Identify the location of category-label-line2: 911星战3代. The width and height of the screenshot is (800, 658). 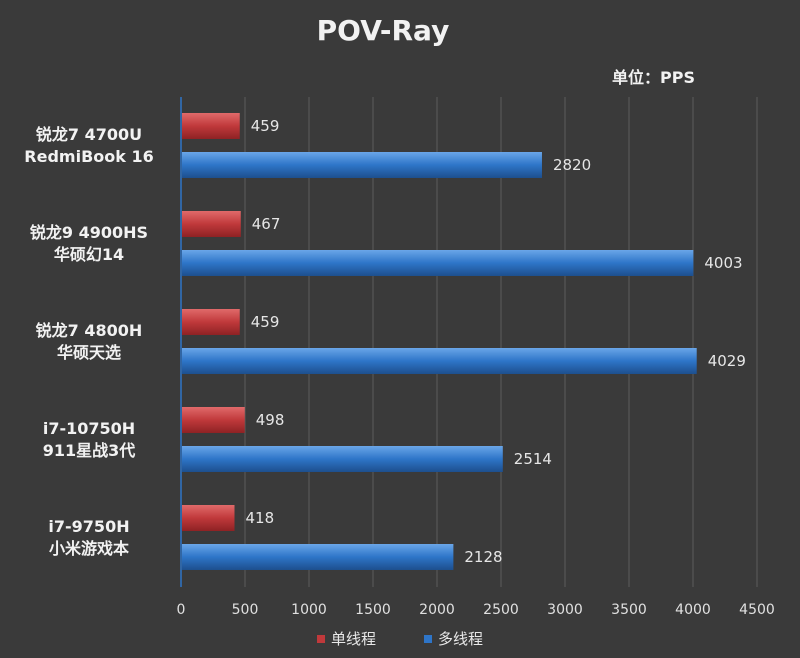
(89, 450).